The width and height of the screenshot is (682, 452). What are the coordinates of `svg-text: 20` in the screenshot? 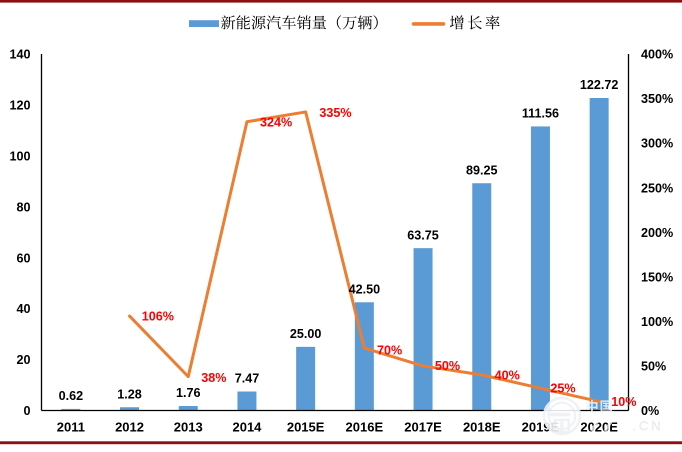 It's located at (23, 360).